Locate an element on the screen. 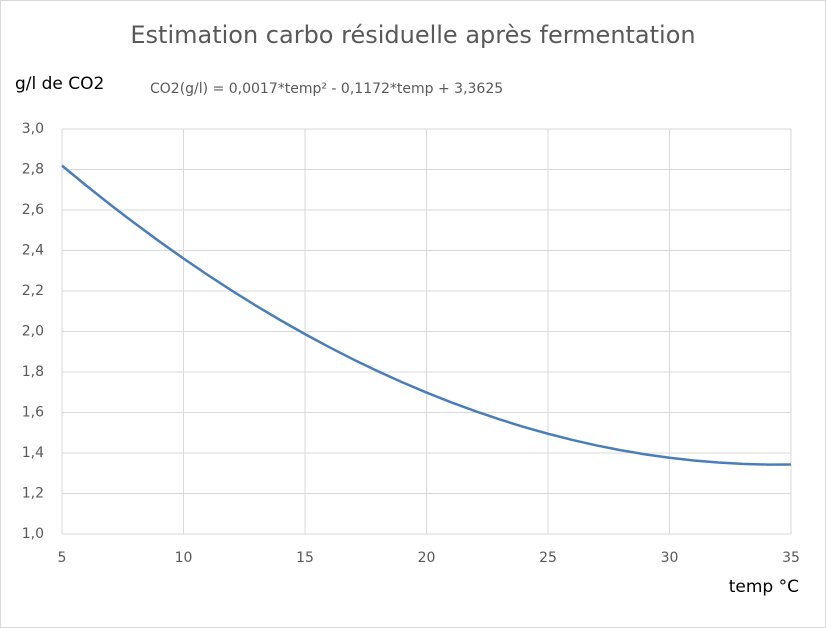  y-tick-label: 2,2 is located at coordinates (33, 291).